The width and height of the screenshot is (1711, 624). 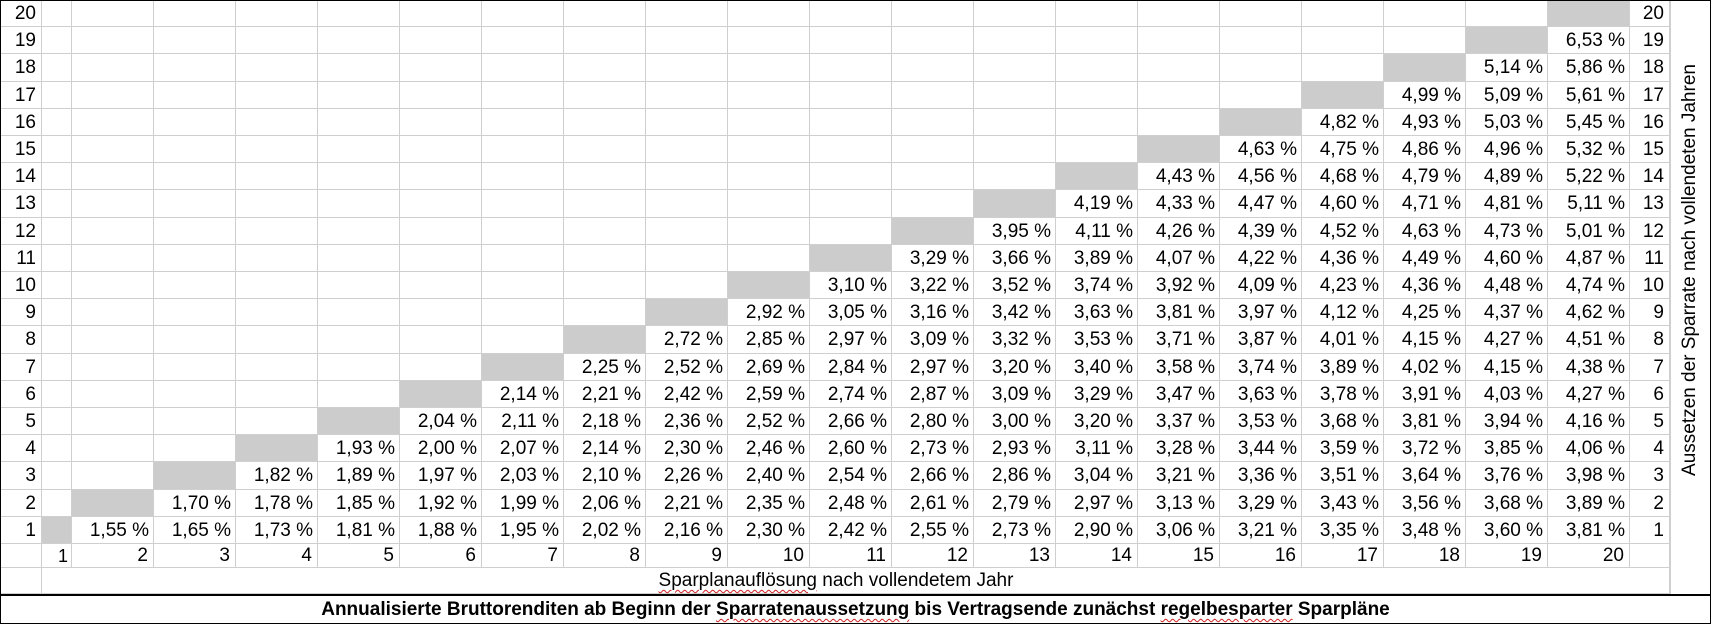 What do you see at coordinates (1589, 231) in the screenshot?
I see `table-cell: 5,01 %` at bounding box center [1589, 231].